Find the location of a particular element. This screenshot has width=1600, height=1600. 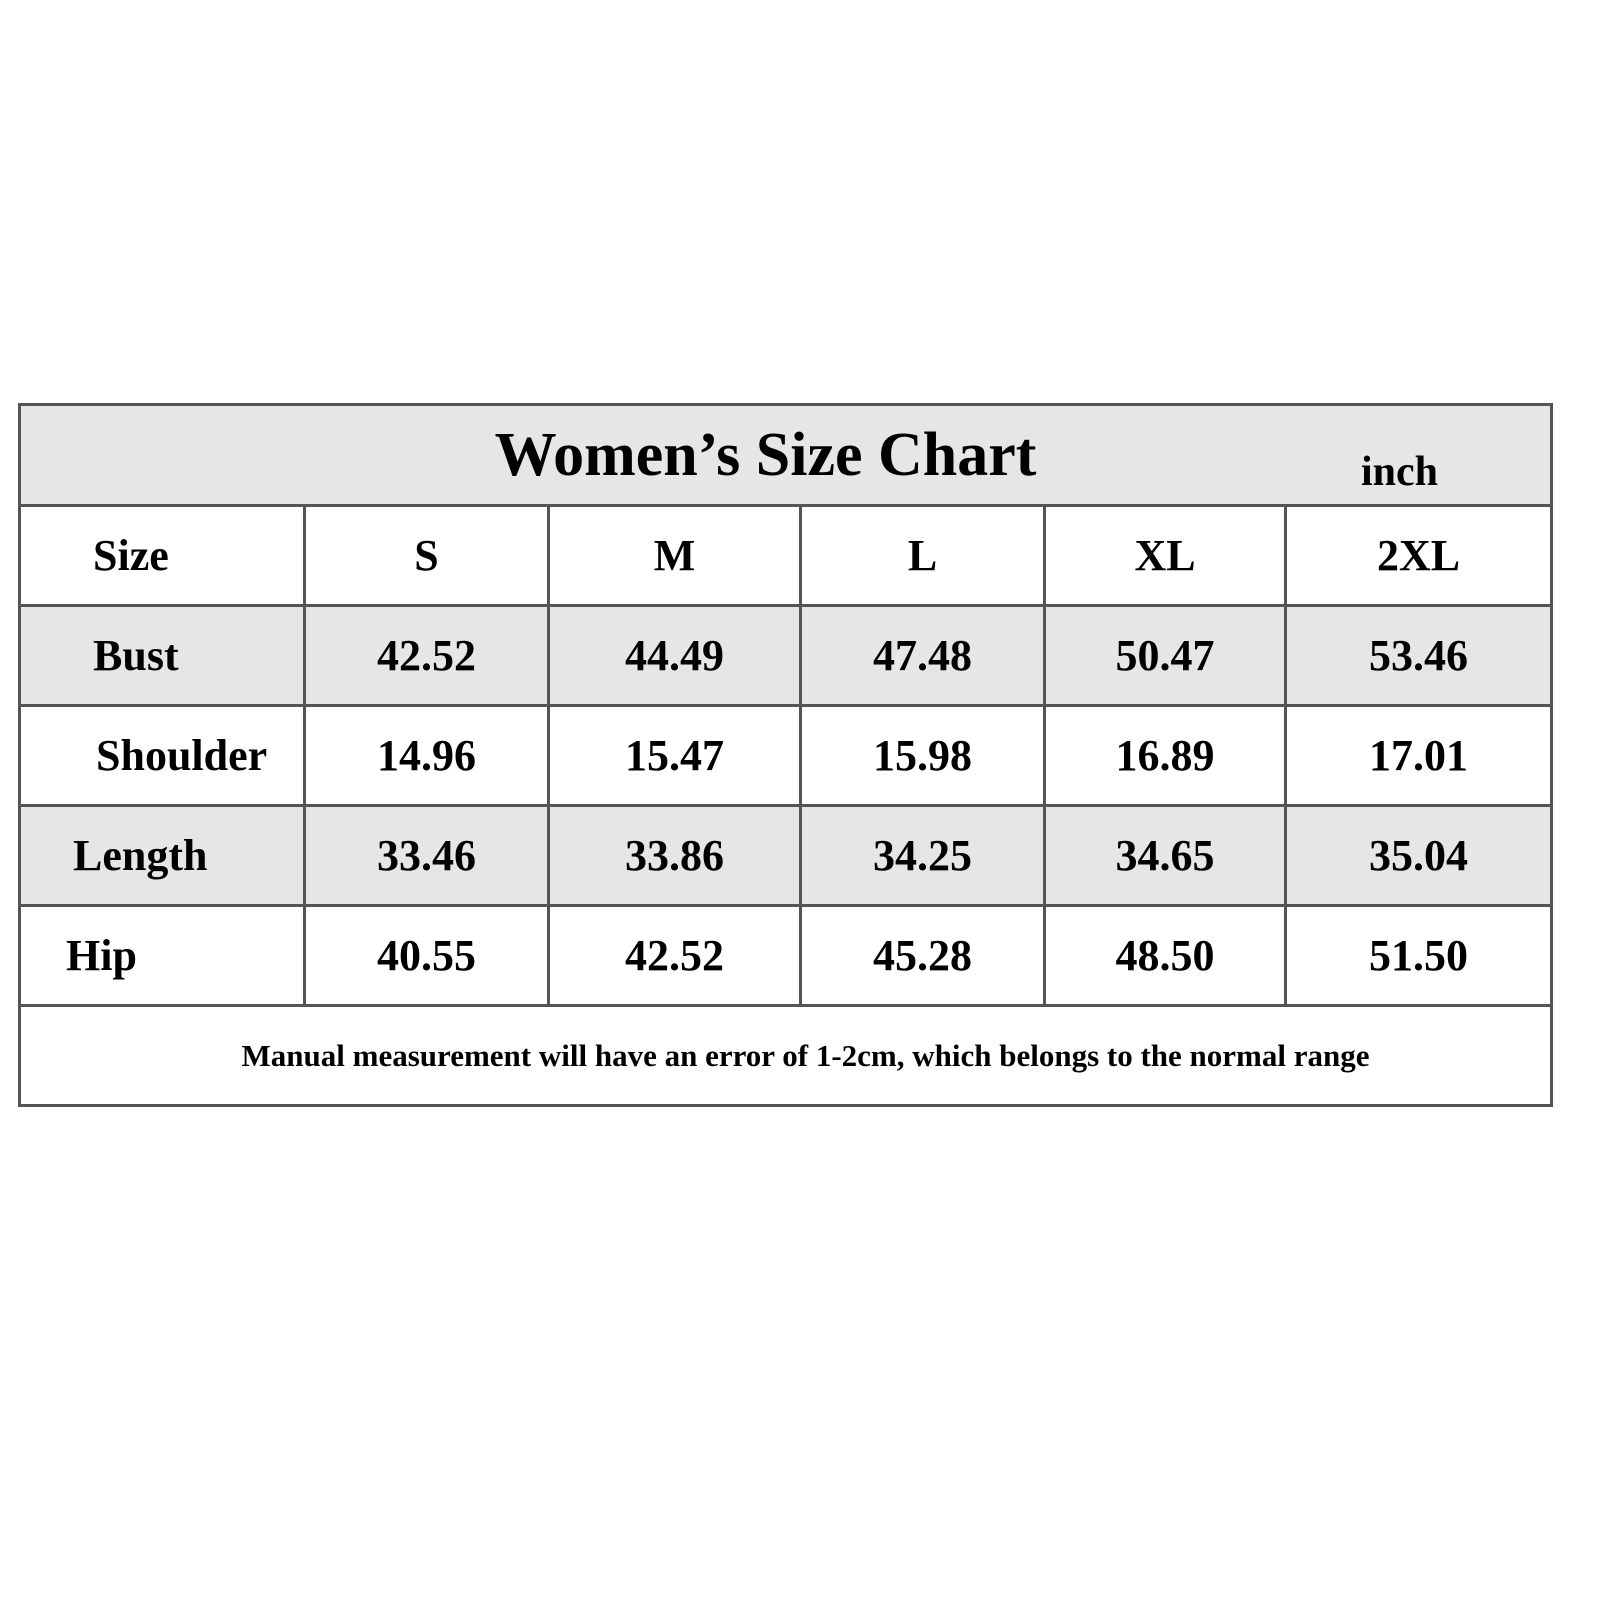

row-label: Shoulder is located at coordinates (162, 755).